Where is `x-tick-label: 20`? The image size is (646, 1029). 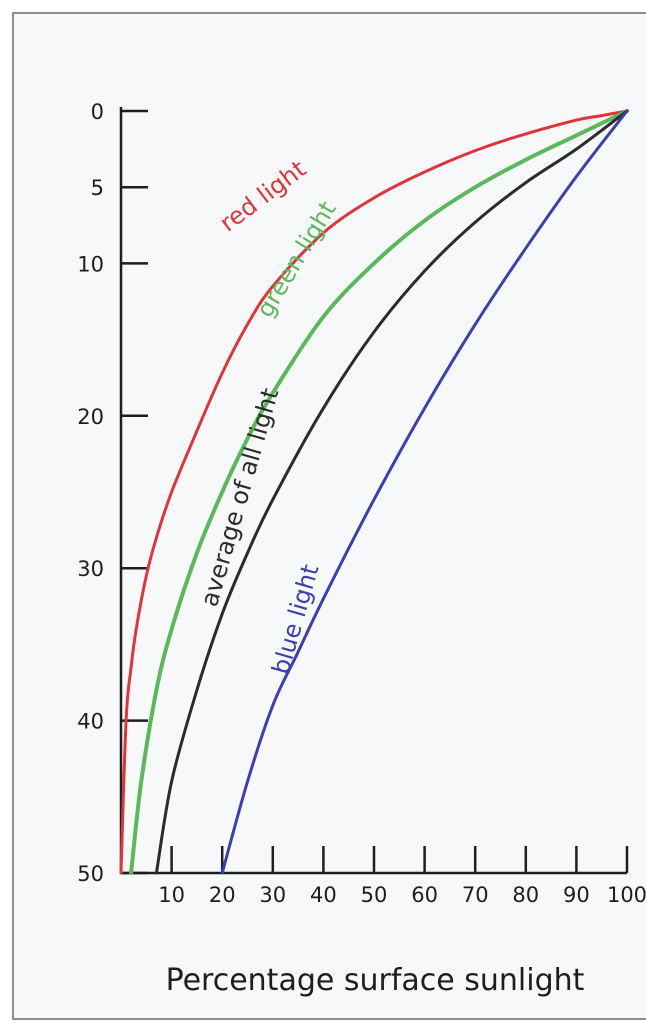 x-tick-label: 20 is located at coordinates (222, 895).